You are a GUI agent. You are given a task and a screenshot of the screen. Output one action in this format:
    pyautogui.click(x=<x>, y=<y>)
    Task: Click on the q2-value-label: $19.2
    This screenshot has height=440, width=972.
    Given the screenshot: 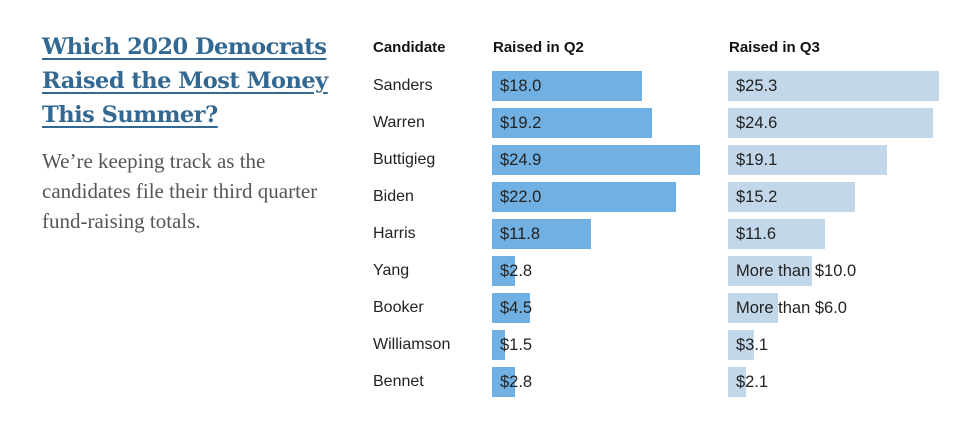 What is the action you would take?
    pyautogui.click(x=521, y=123)
    